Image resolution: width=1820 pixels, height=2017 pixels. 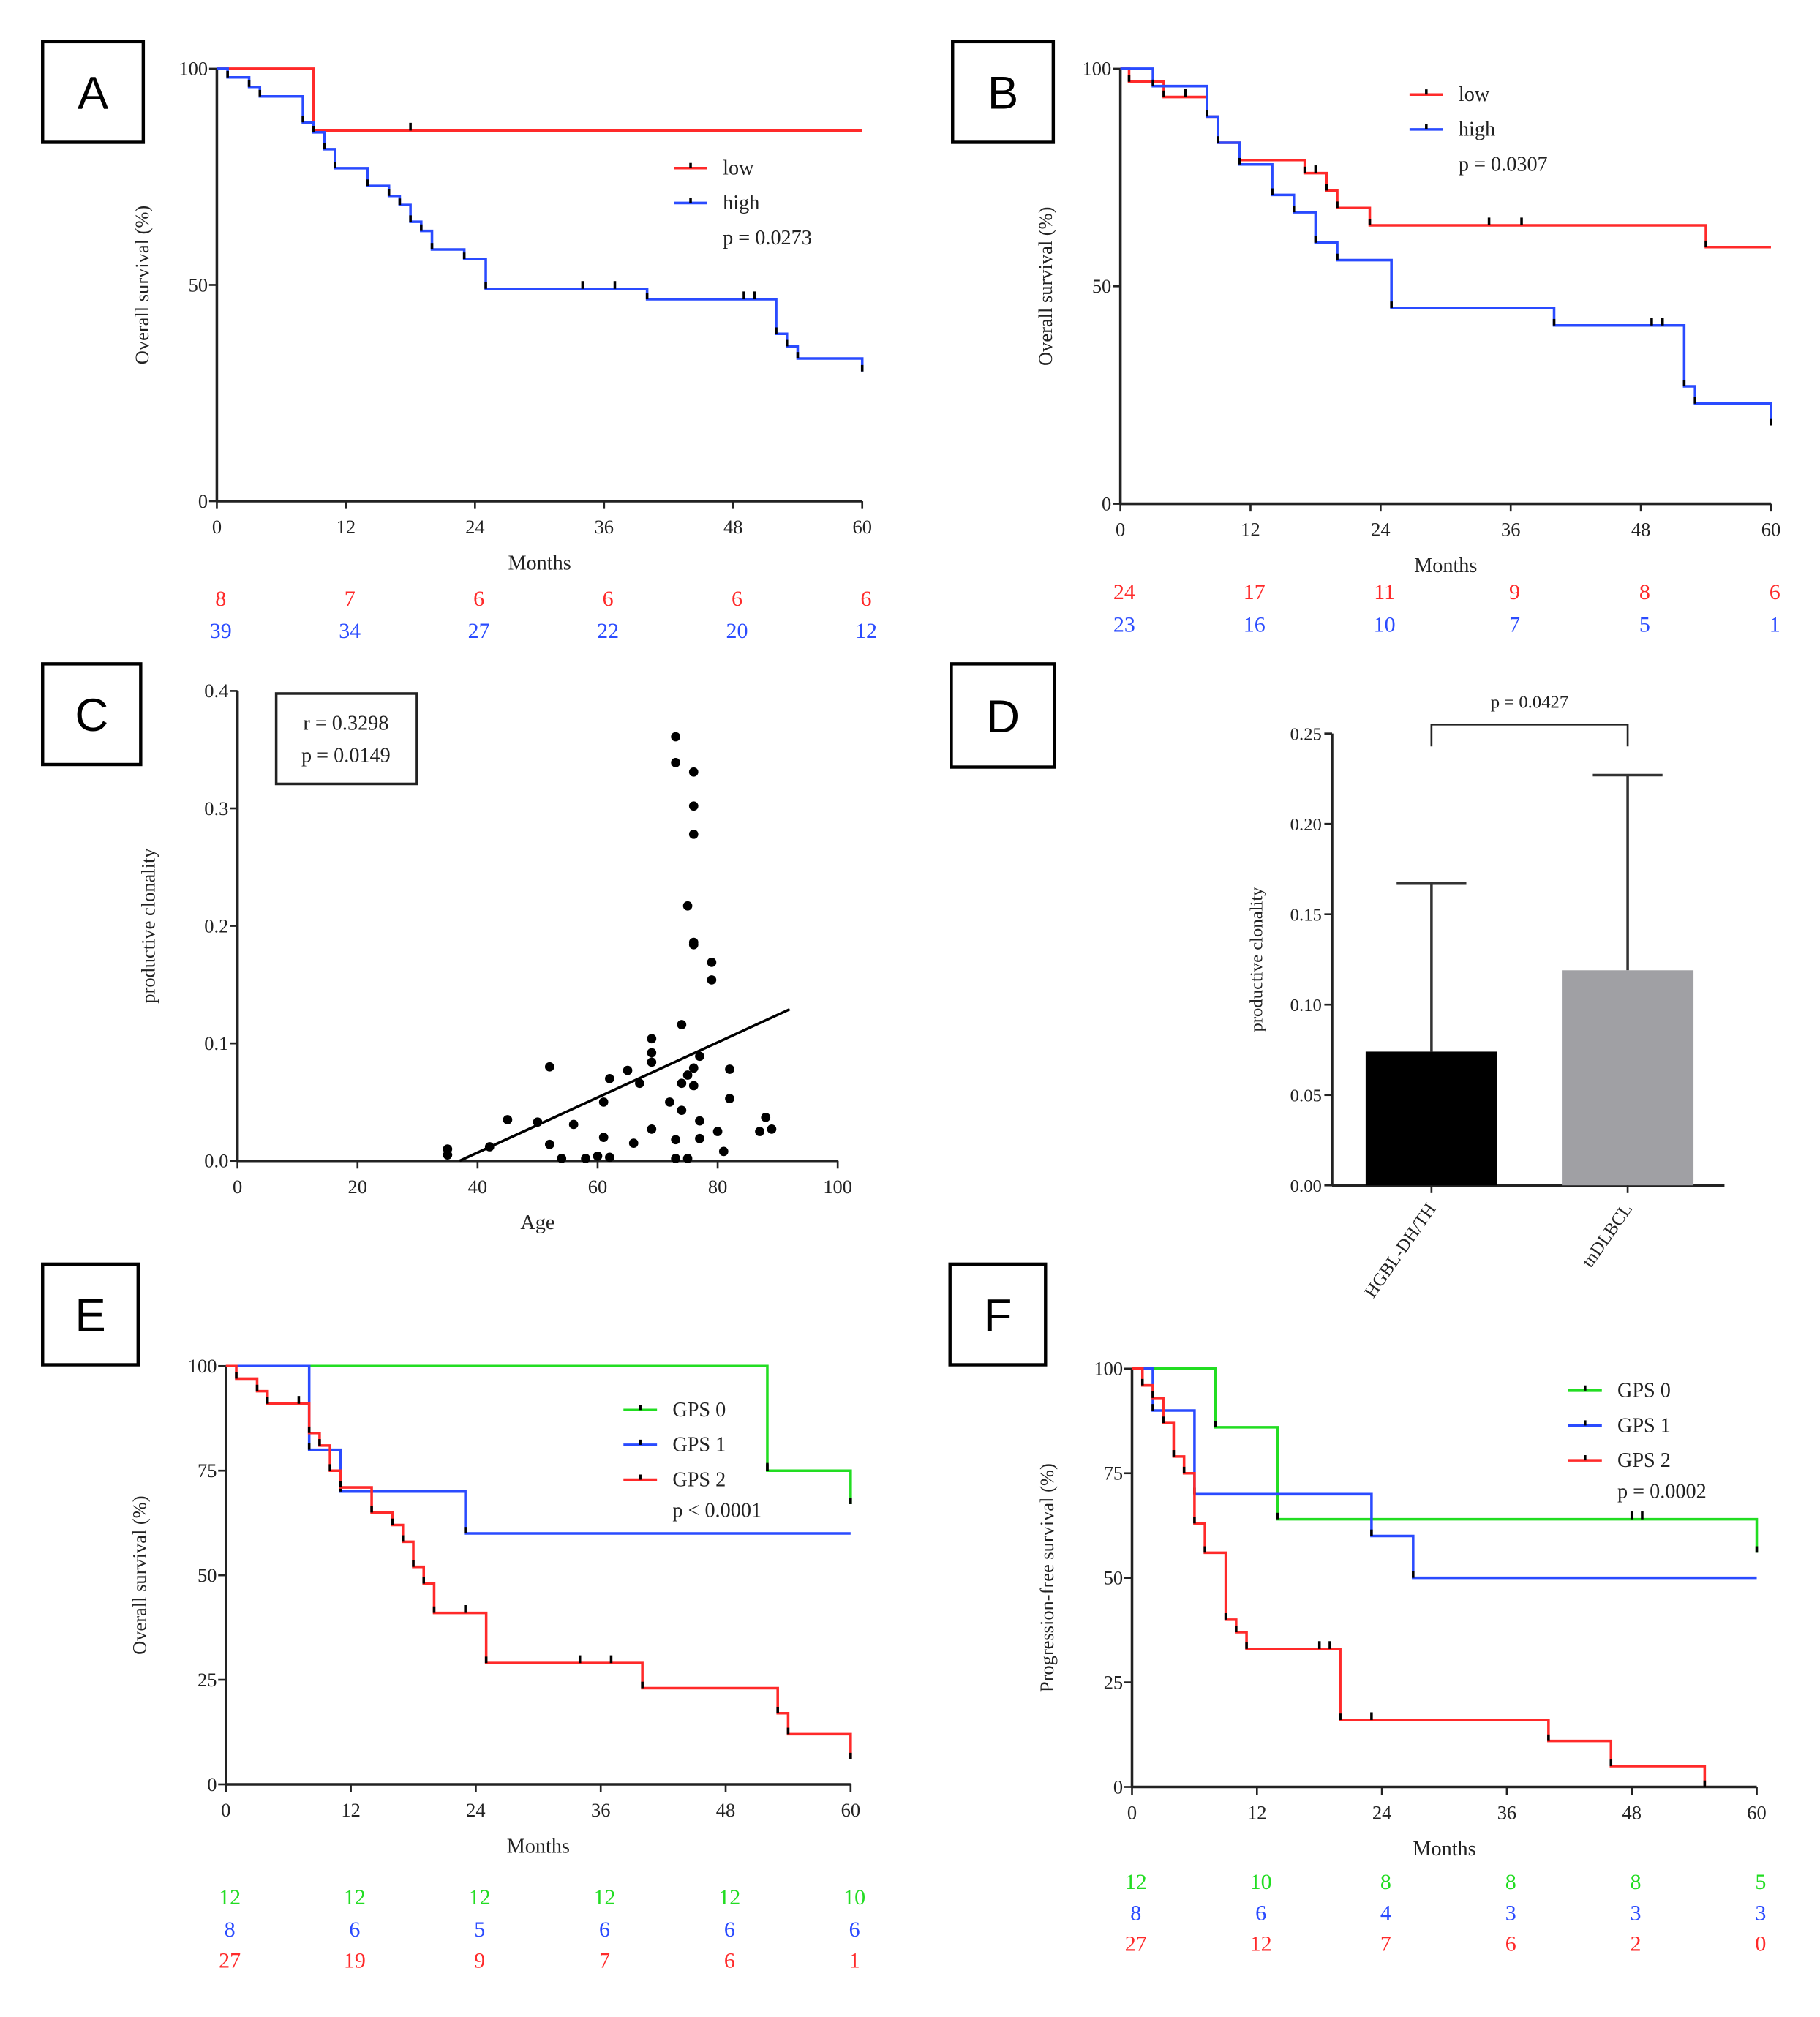 What do you see at coordinates (1118, 1787) in the screenshot?
I see `y-tick-label: 0` at bounding box center [1118, 1787].